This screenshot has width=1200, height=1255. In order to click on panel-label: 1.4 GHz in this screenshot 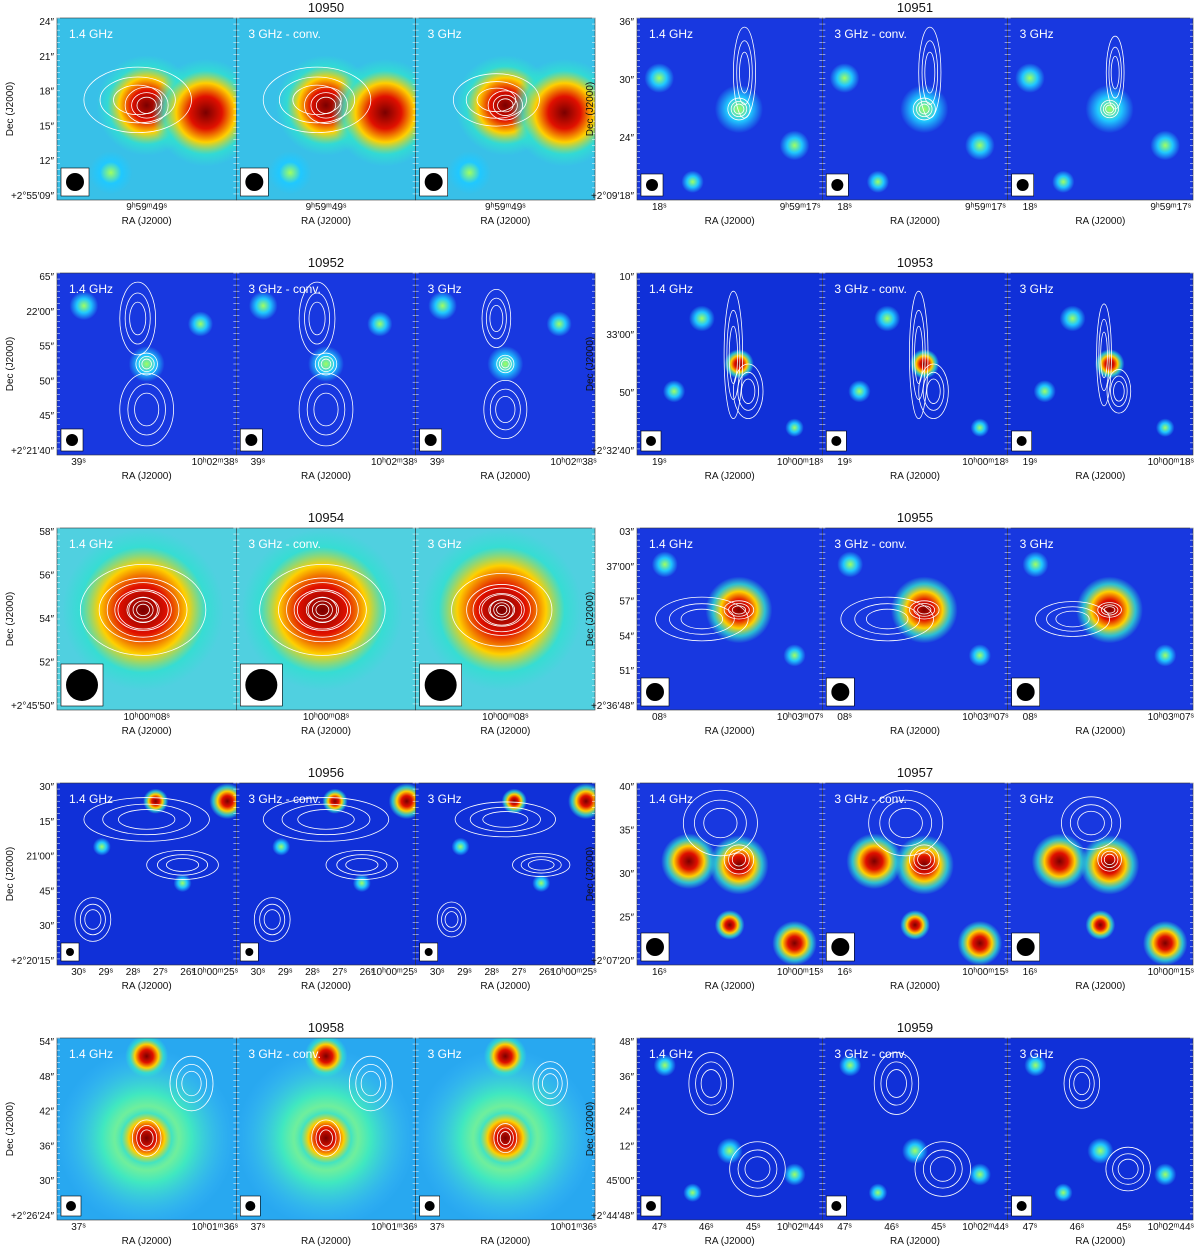, I will do `click(671, 799)`.